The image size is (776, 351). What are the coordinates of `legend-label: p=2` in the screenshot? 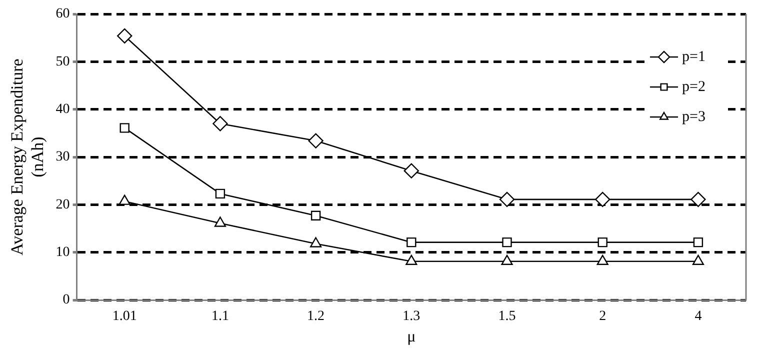 It's located at (694, 86).